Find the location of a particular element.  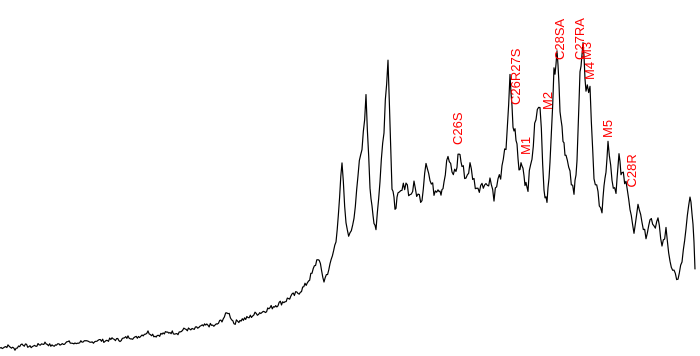

peak-label-c28sa: C28SA is located at coordinates (559, 39).